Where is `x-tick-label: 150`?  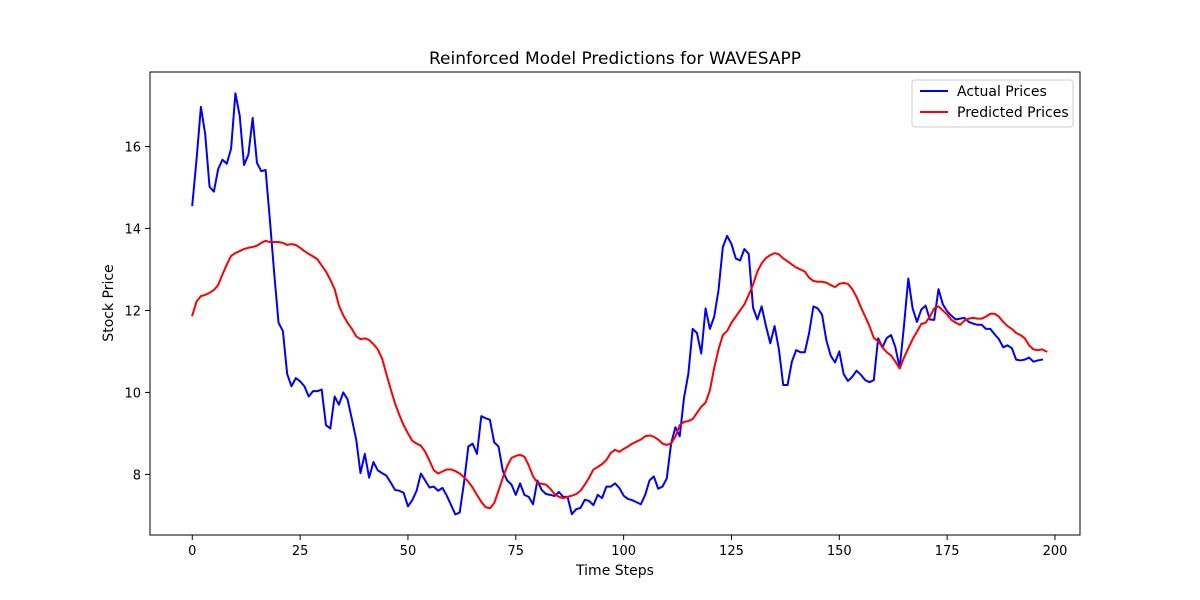 x-tick-label: 150 is located at coordinates (839, 551).